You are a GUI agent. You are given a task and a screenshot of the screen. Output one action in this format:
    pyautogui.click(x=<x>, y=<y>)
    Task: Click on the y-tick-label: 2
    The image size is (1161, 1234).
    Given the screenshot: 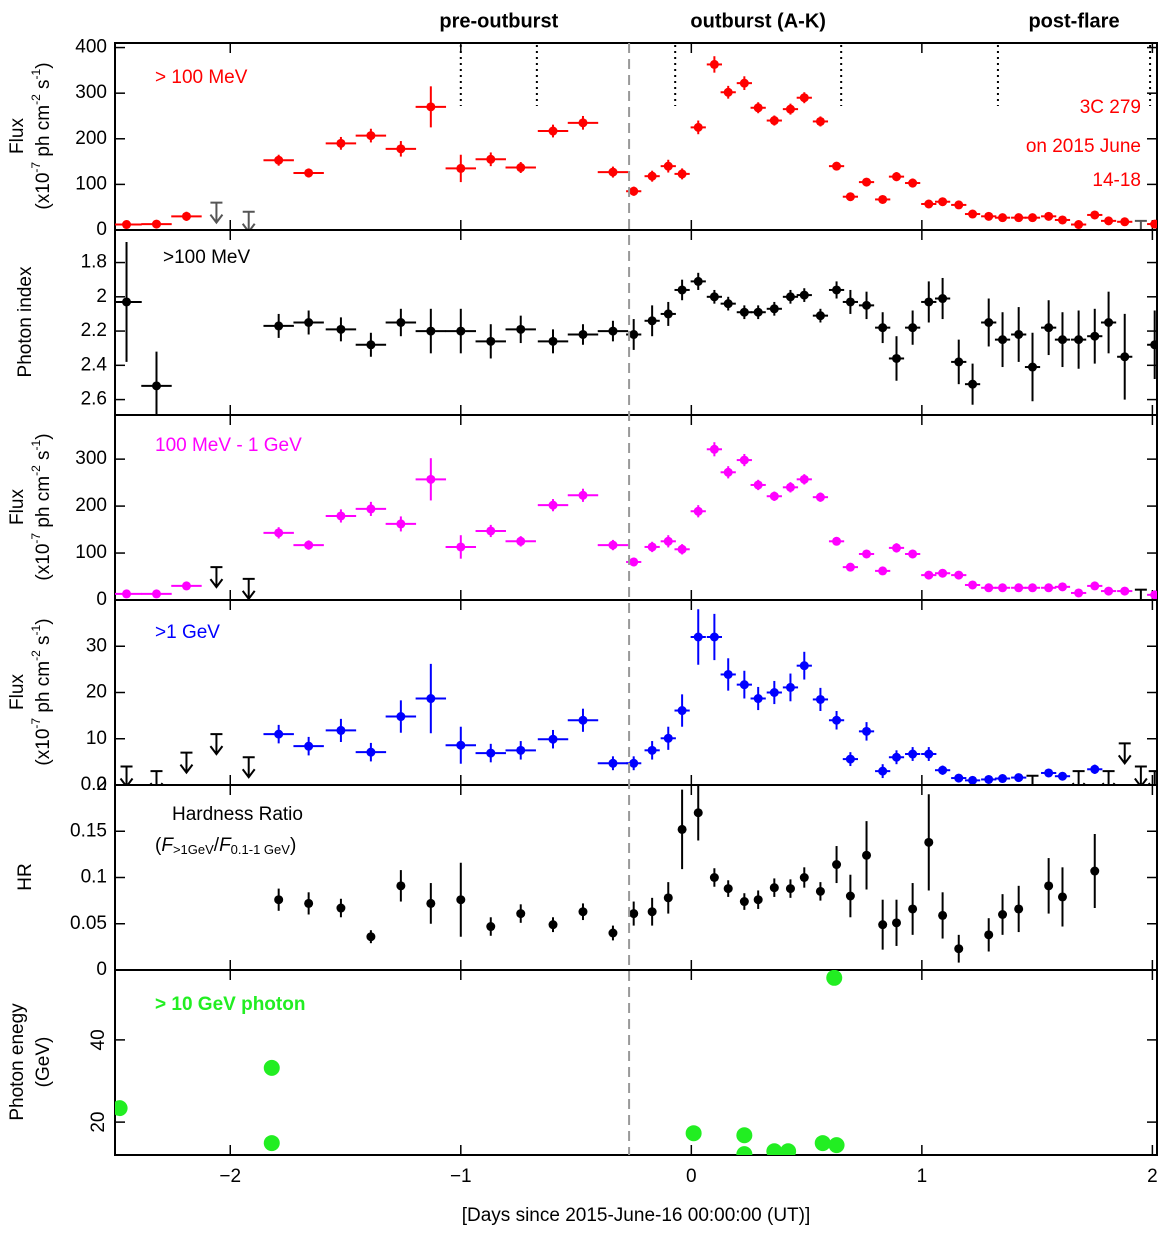 What is the action you would take?
    pyautogui.click(x=101, y=296)
    